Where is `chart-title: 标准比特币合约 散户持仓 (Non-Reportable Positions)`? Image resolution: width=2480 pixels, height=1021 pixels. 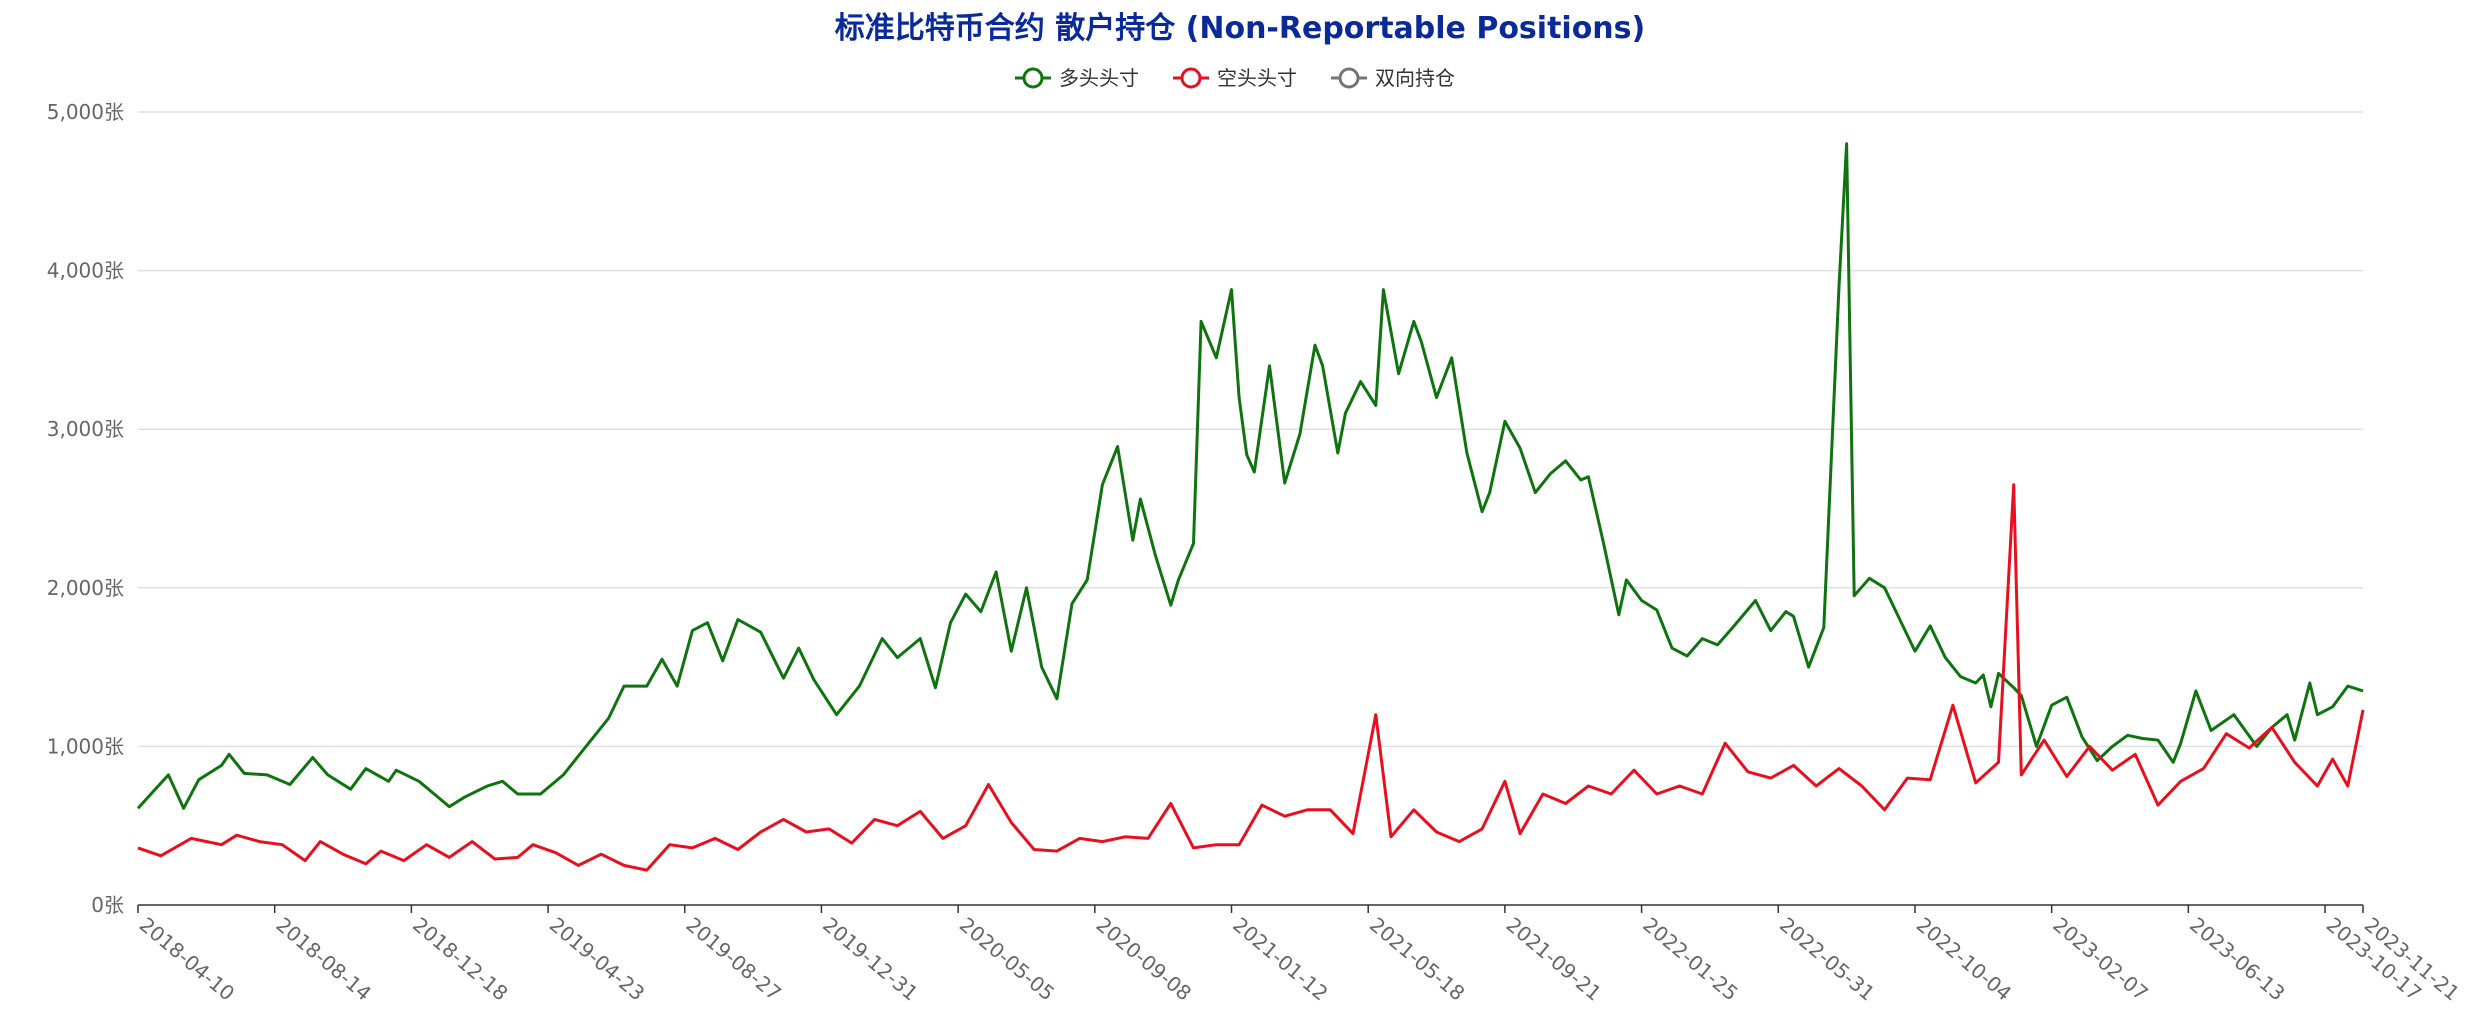 chart-title: 标准比特币合约 散户持仓 (Non-Reportable Positions) is located at coordinates (1240, 28).